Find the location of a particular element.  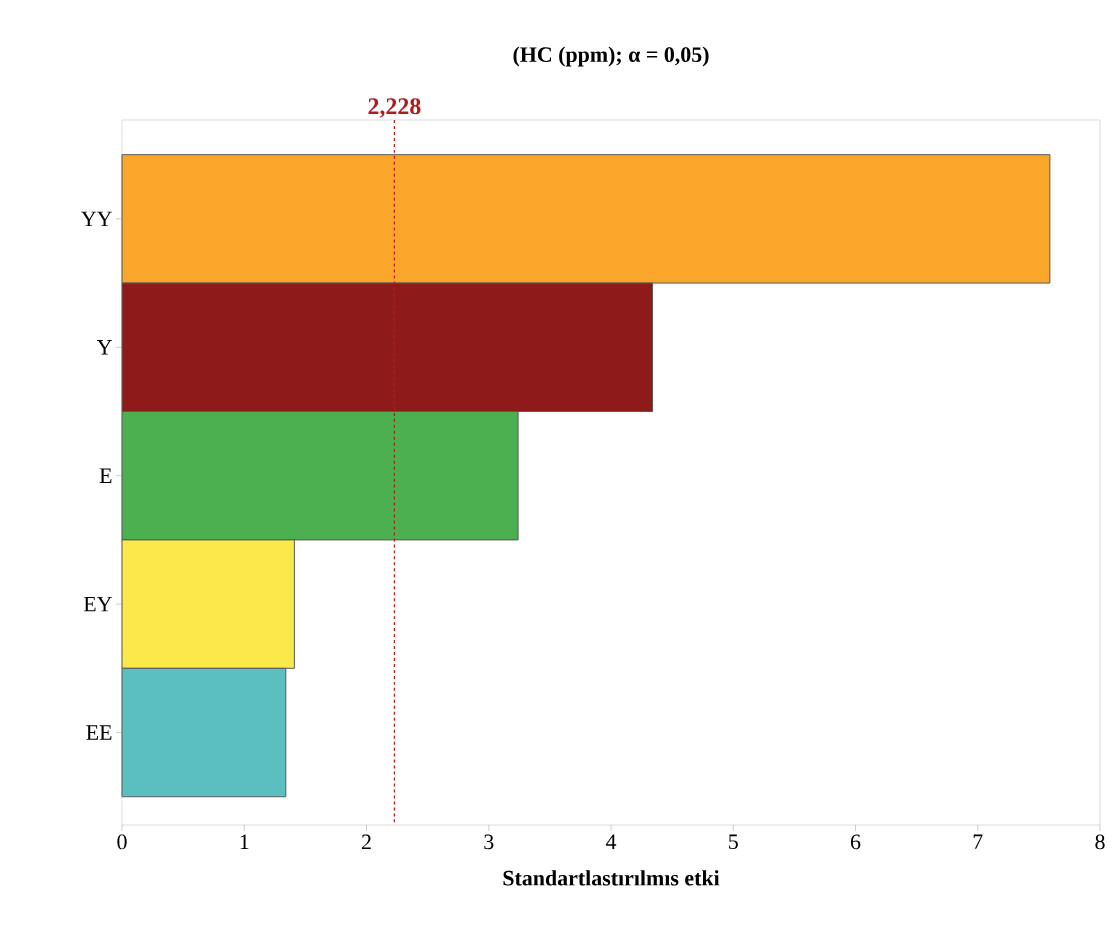

x-tick-label: 2 is located at coordinates (366, 842).